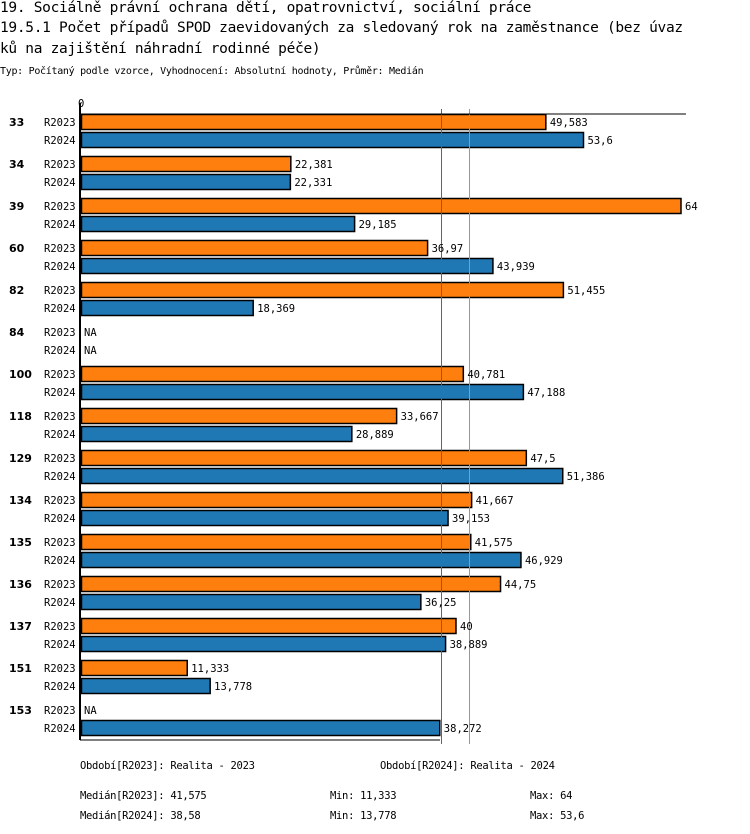 The width and height of the screenshot is (750, 834). I want to click on data-label: 41,575, so click(494, 543).